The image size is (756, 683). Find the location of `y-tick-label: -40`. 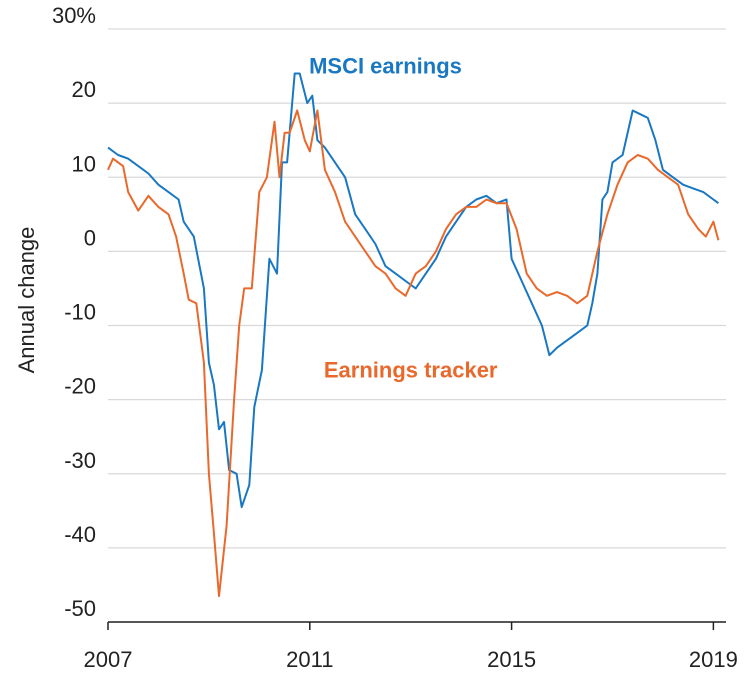

y-tick-label: -40 is located at coordinates (80, 534).